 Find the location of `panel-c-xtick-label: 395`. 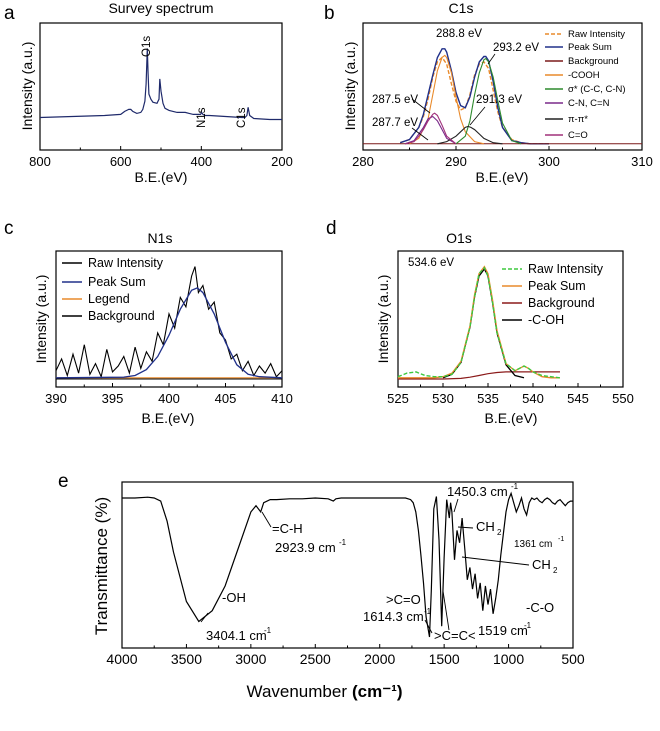

panel-c-xtick-label: 395 is located at coordinates (113, 398).